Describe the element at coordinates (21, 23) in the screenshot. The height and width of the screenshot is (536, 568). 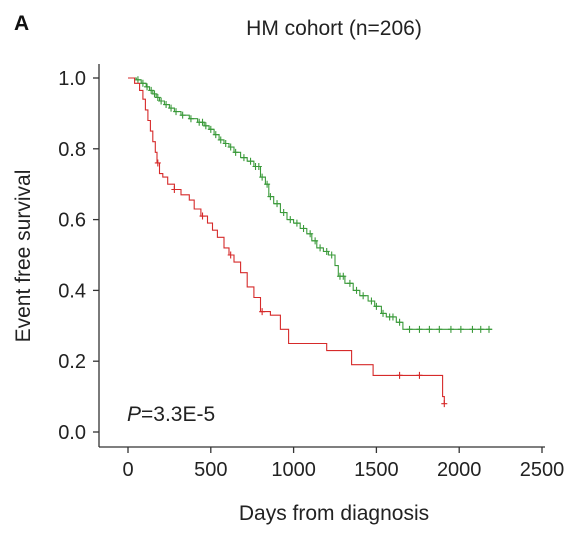
I see `panel-label: A` at that location.